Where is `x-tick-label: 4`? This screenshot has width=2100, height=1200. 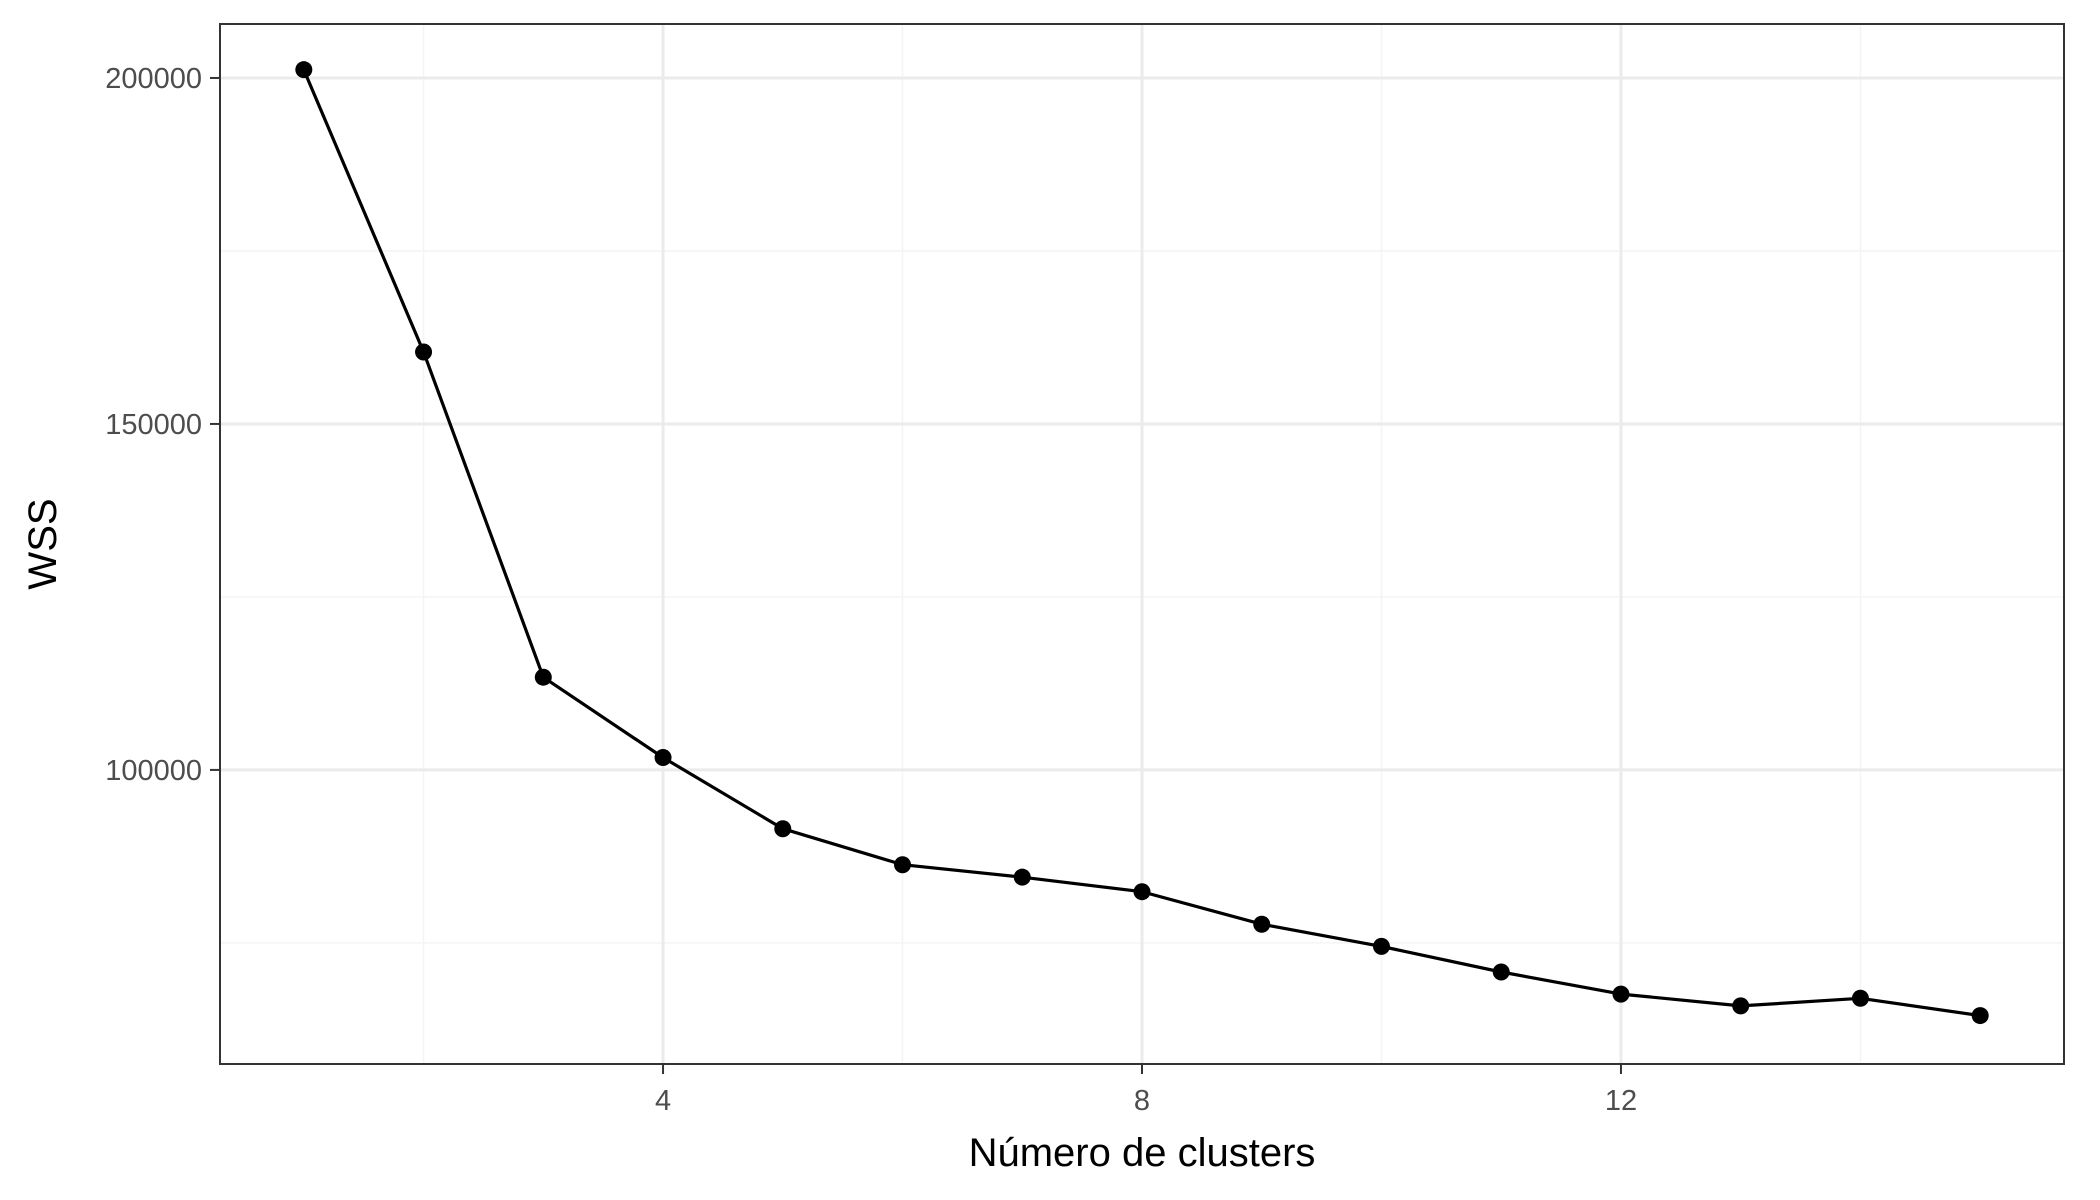 x-tick-label: 4 is located at coordinates (663, 1101).